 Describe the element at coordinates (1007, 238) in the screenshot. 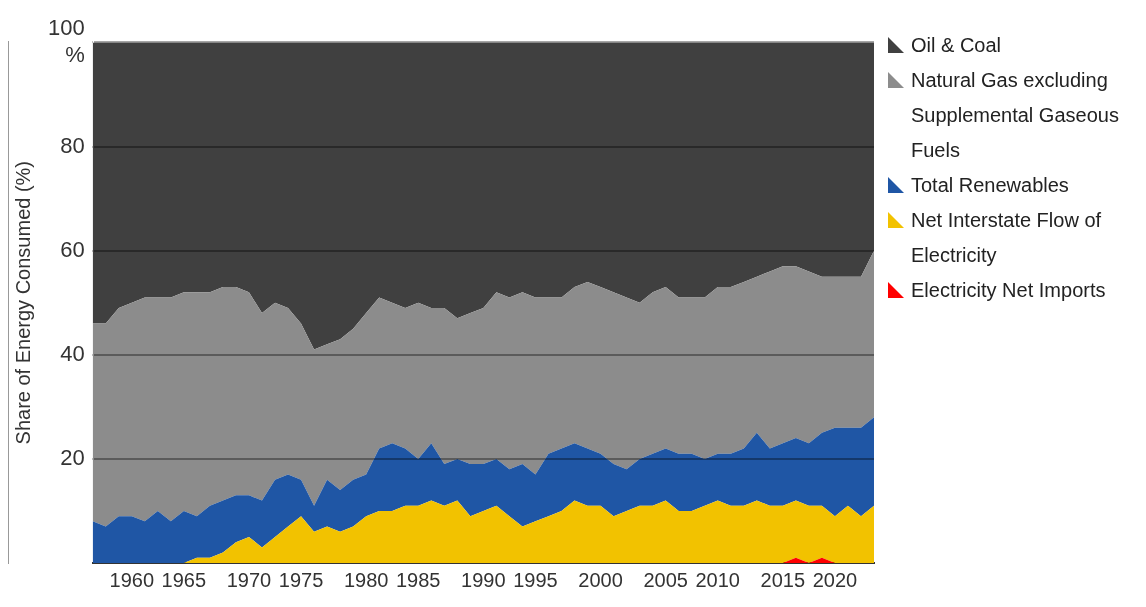

I see `legend-label: Net Interstate Flow of Electricity` at that location.